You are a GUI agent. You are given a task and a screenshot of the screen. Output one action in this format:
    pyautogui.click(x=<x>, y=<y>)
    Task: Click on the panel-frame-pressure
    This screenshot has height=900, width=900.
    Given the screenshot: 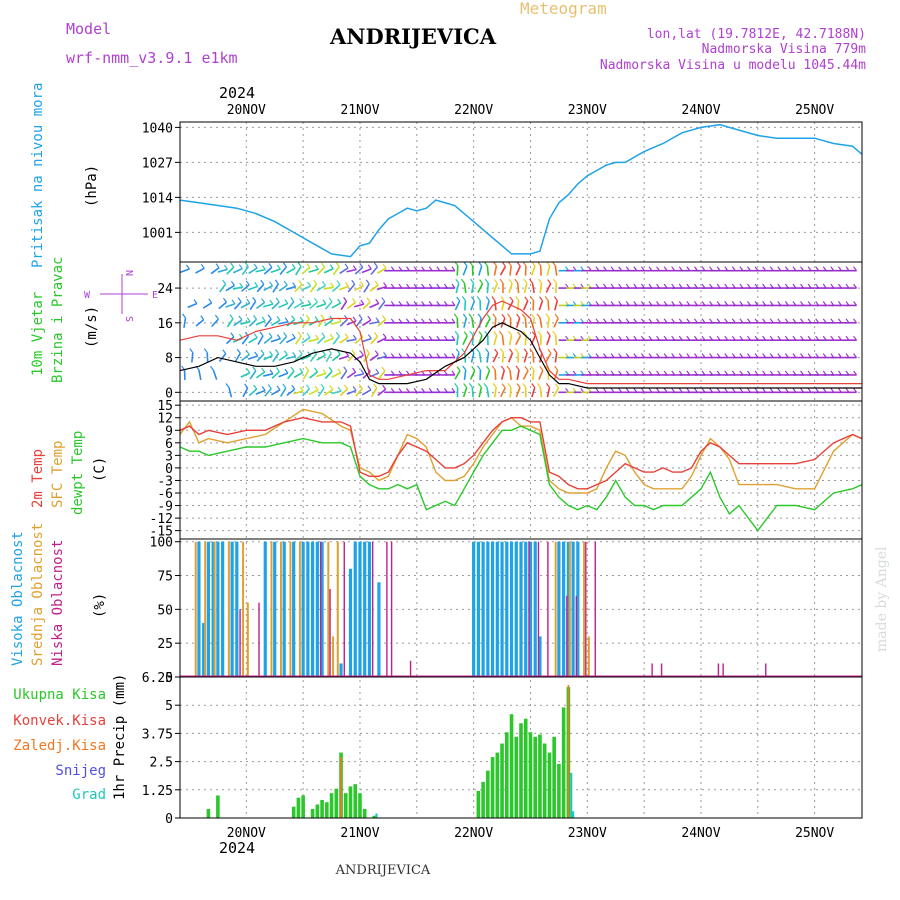 What is the action you would take?
    pyautogui.click(x=521, y=192)
    